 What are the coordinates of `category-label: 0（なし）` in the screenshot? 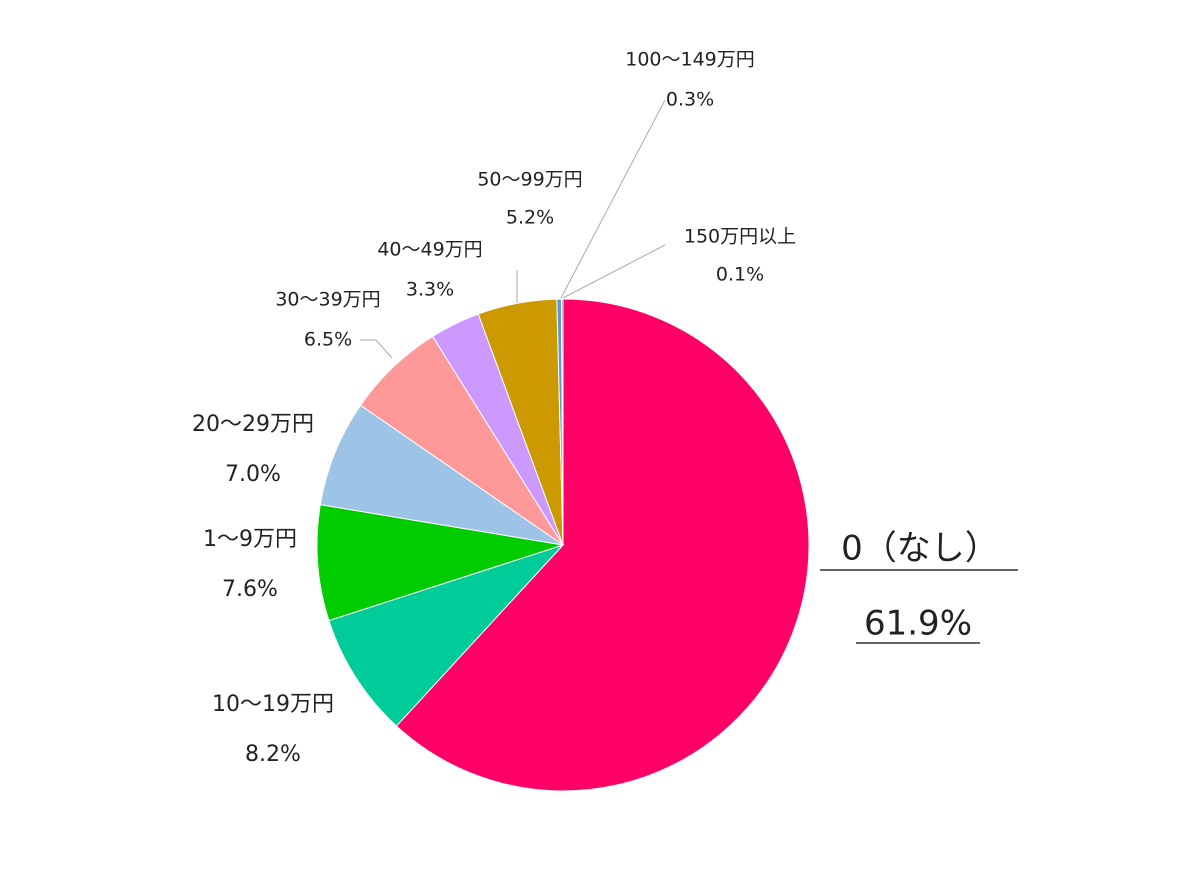 It's located at (920, 549).